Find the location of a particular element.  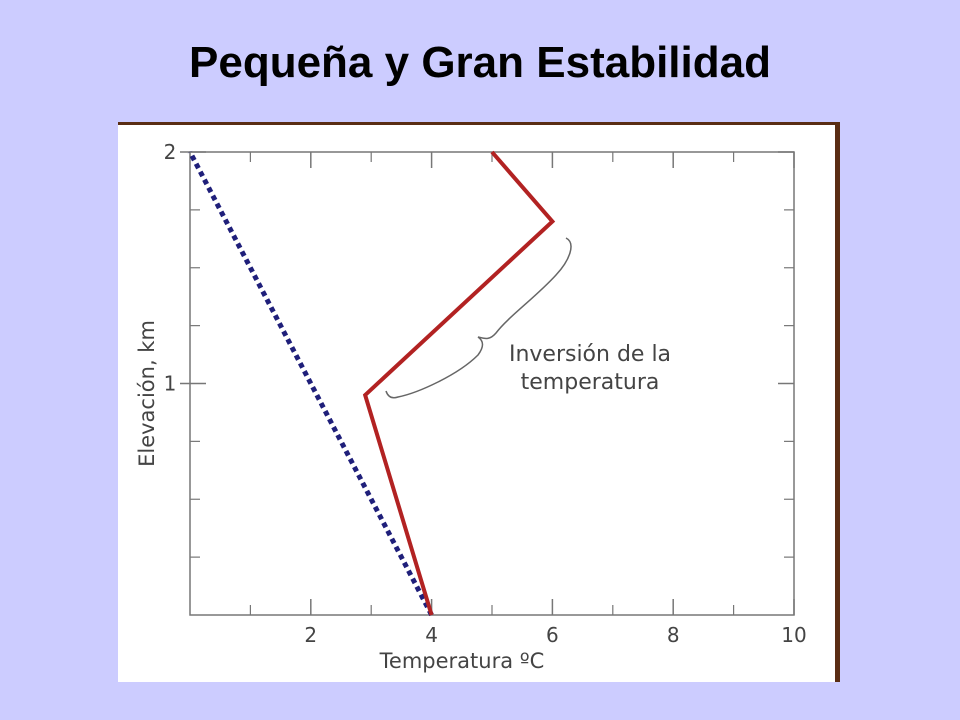

y-tick-label: 2 is located at coordinates (170, 152).